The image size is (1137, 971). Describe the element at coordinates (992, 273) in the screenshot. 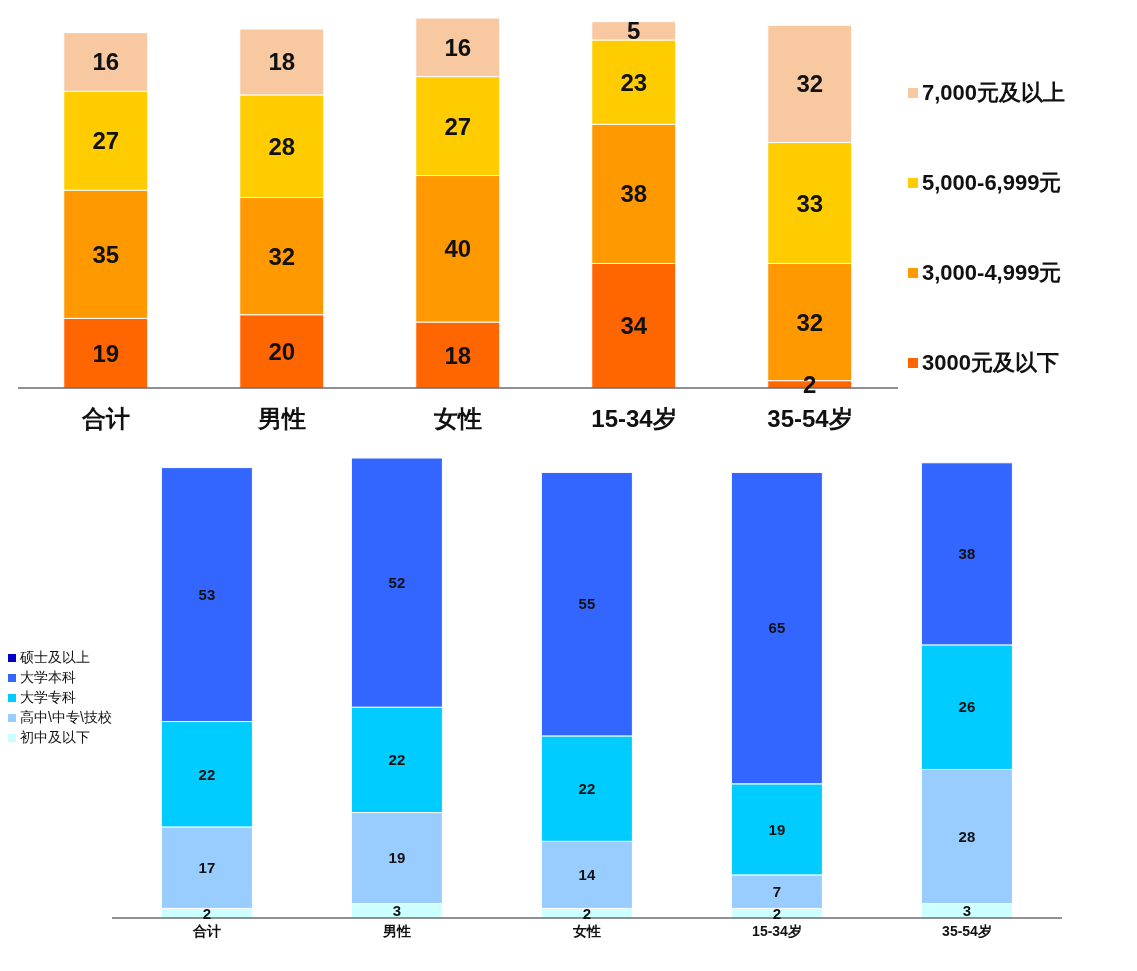

I see `legend-label: 3,000-4,999元` at that location.